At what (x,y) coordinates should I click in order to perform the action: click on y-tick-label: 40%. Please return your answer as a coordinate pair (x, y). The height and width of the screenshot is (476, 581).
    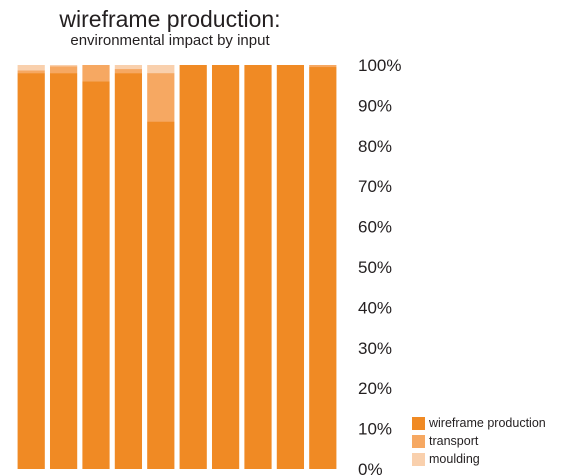
    Looking at the image, I should click on (375, 307).